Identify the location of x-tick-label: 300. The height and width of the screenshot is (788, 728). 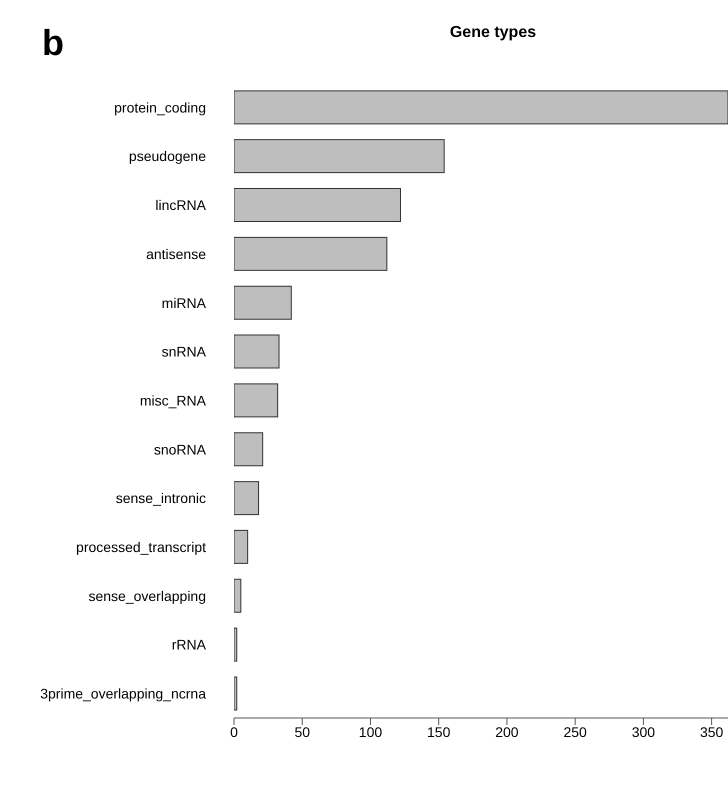
(644, 732).